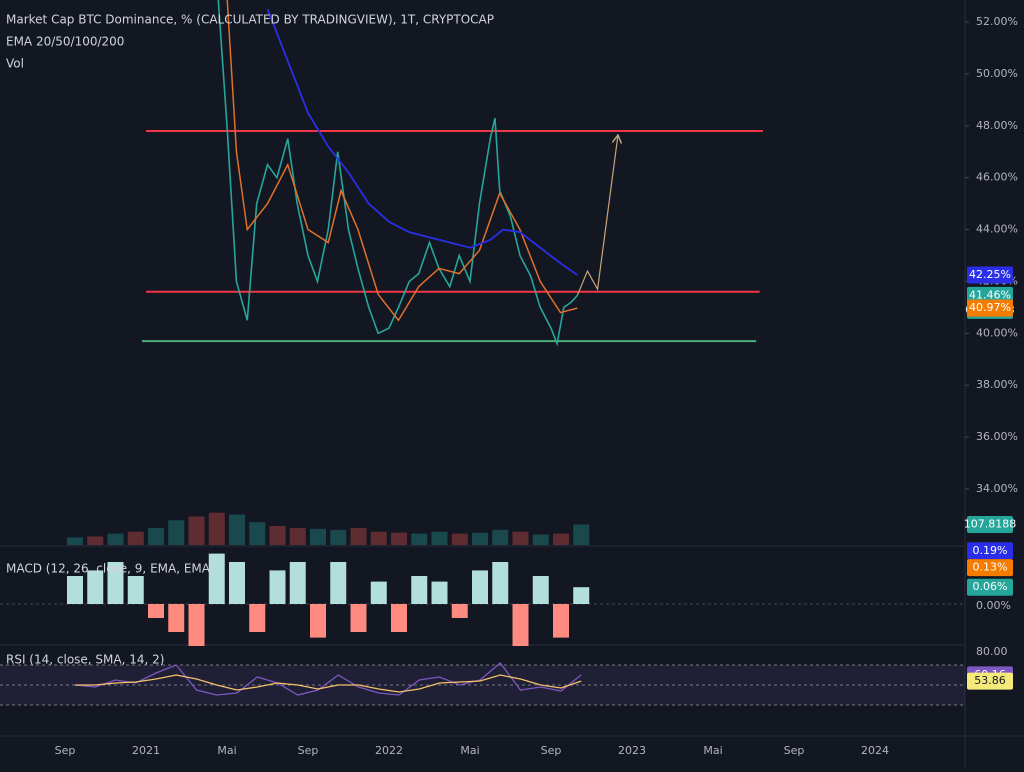 Image resolution: width=1024 pixels, height=772 pixels. Describe the element at coordinates (146, 750) in the screenshot. I see `time-tick-label: 2021` at that location.